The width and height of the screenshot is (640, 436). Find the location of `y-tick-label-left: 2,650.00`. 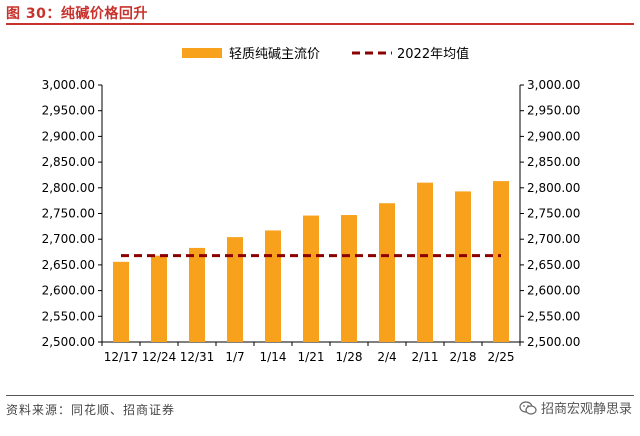

y-tick-label-left: 2,650.00 is located at coordinates (68, 265).